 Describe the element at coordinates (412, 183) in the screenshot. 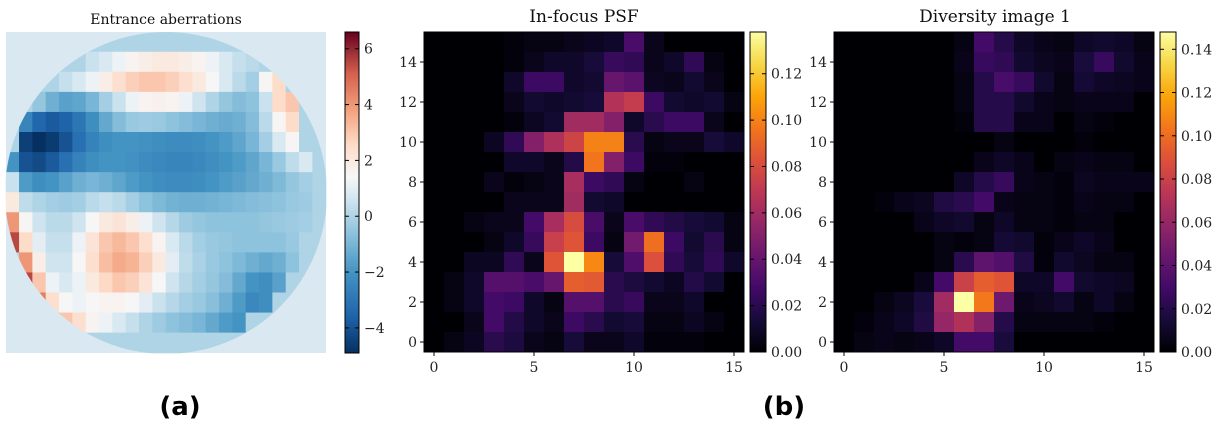

I see `y-tick-label: 8` at that location.